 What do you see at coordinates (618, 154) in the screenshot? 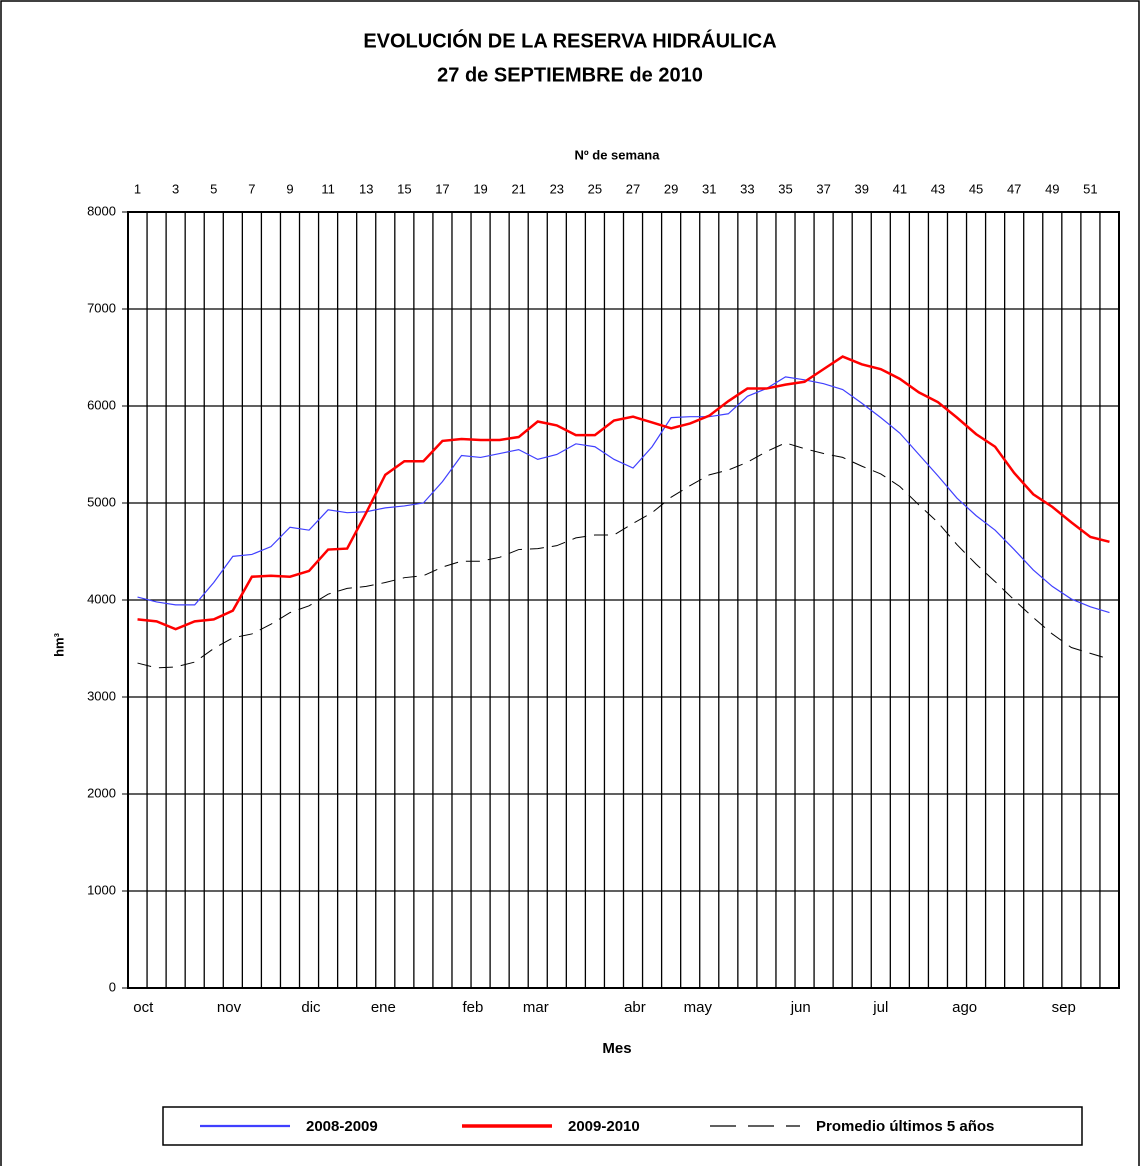
I see `top-axis-label: Nº de semana` at bounding box center [618, 154].